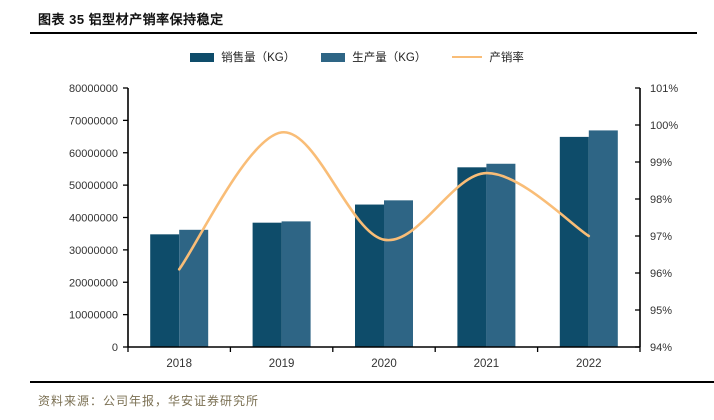  Describe the element at coordinates (384, 364) in the screenshot. I see `x-axis-label: 2020` at that location.